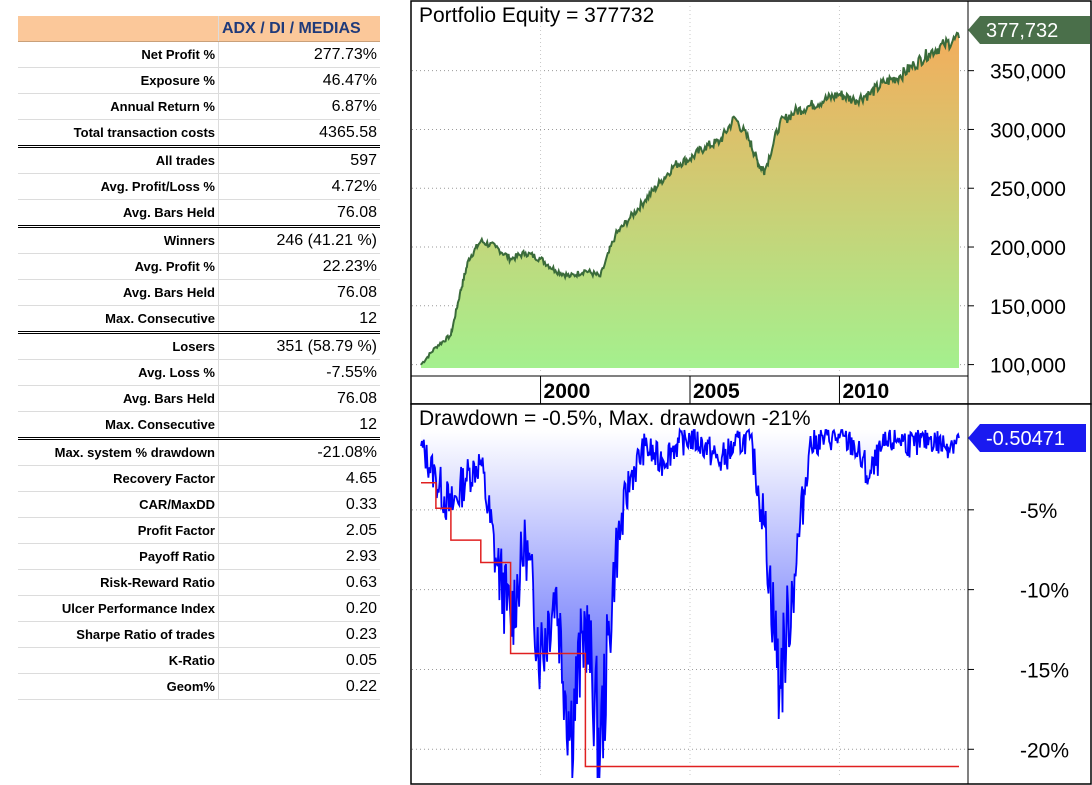  What do you see at coordinates (299, 372) in the screenshot?
I see `stats-value: -7.55%` at bounding box center [299, 372].